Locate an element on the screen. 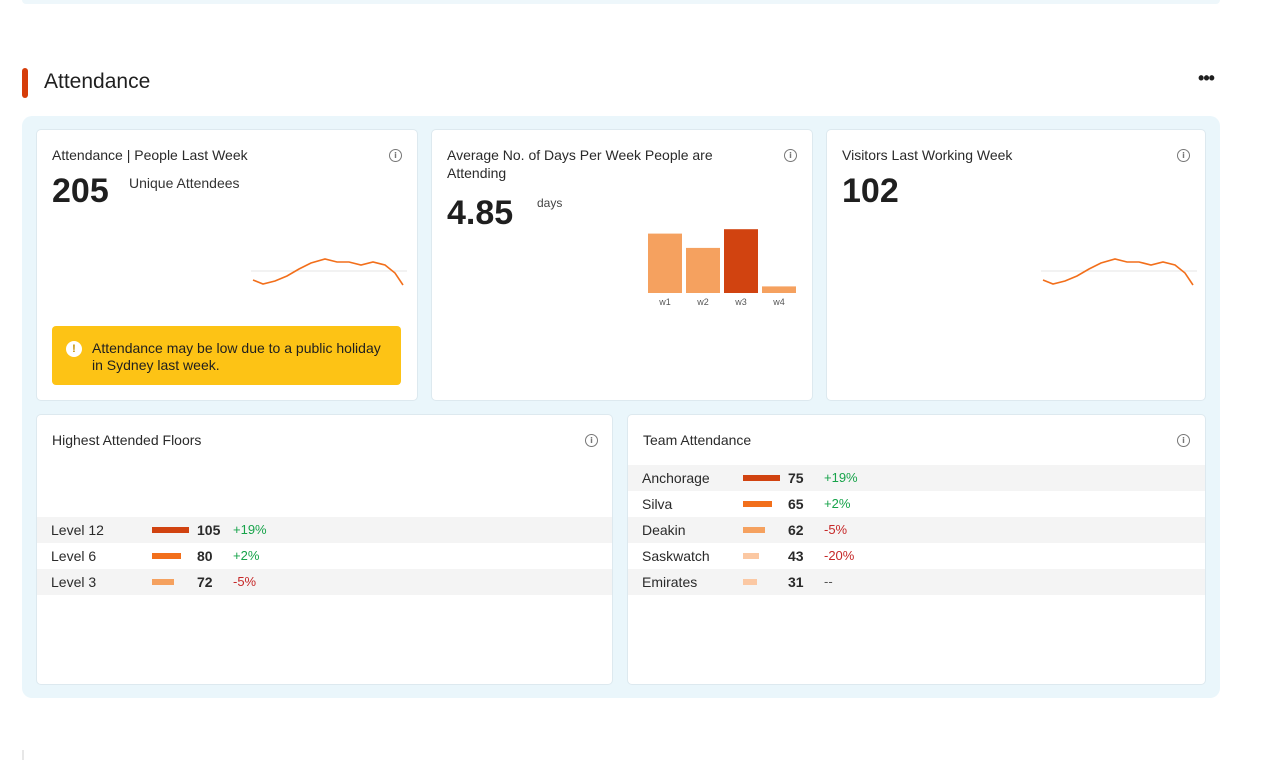  list-item: Silva 65 +2% is located at coordinates (916, 504).